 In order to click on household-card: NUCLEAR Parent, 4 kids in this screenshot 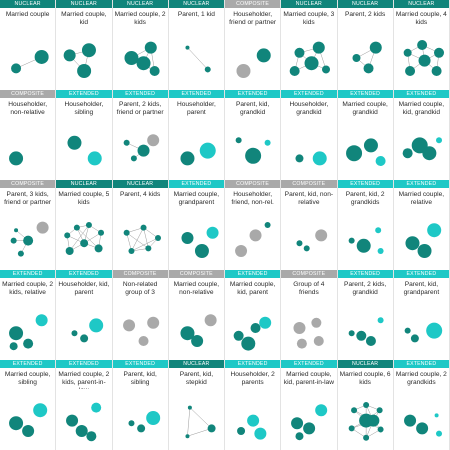, I will do `click(140, 225)`.